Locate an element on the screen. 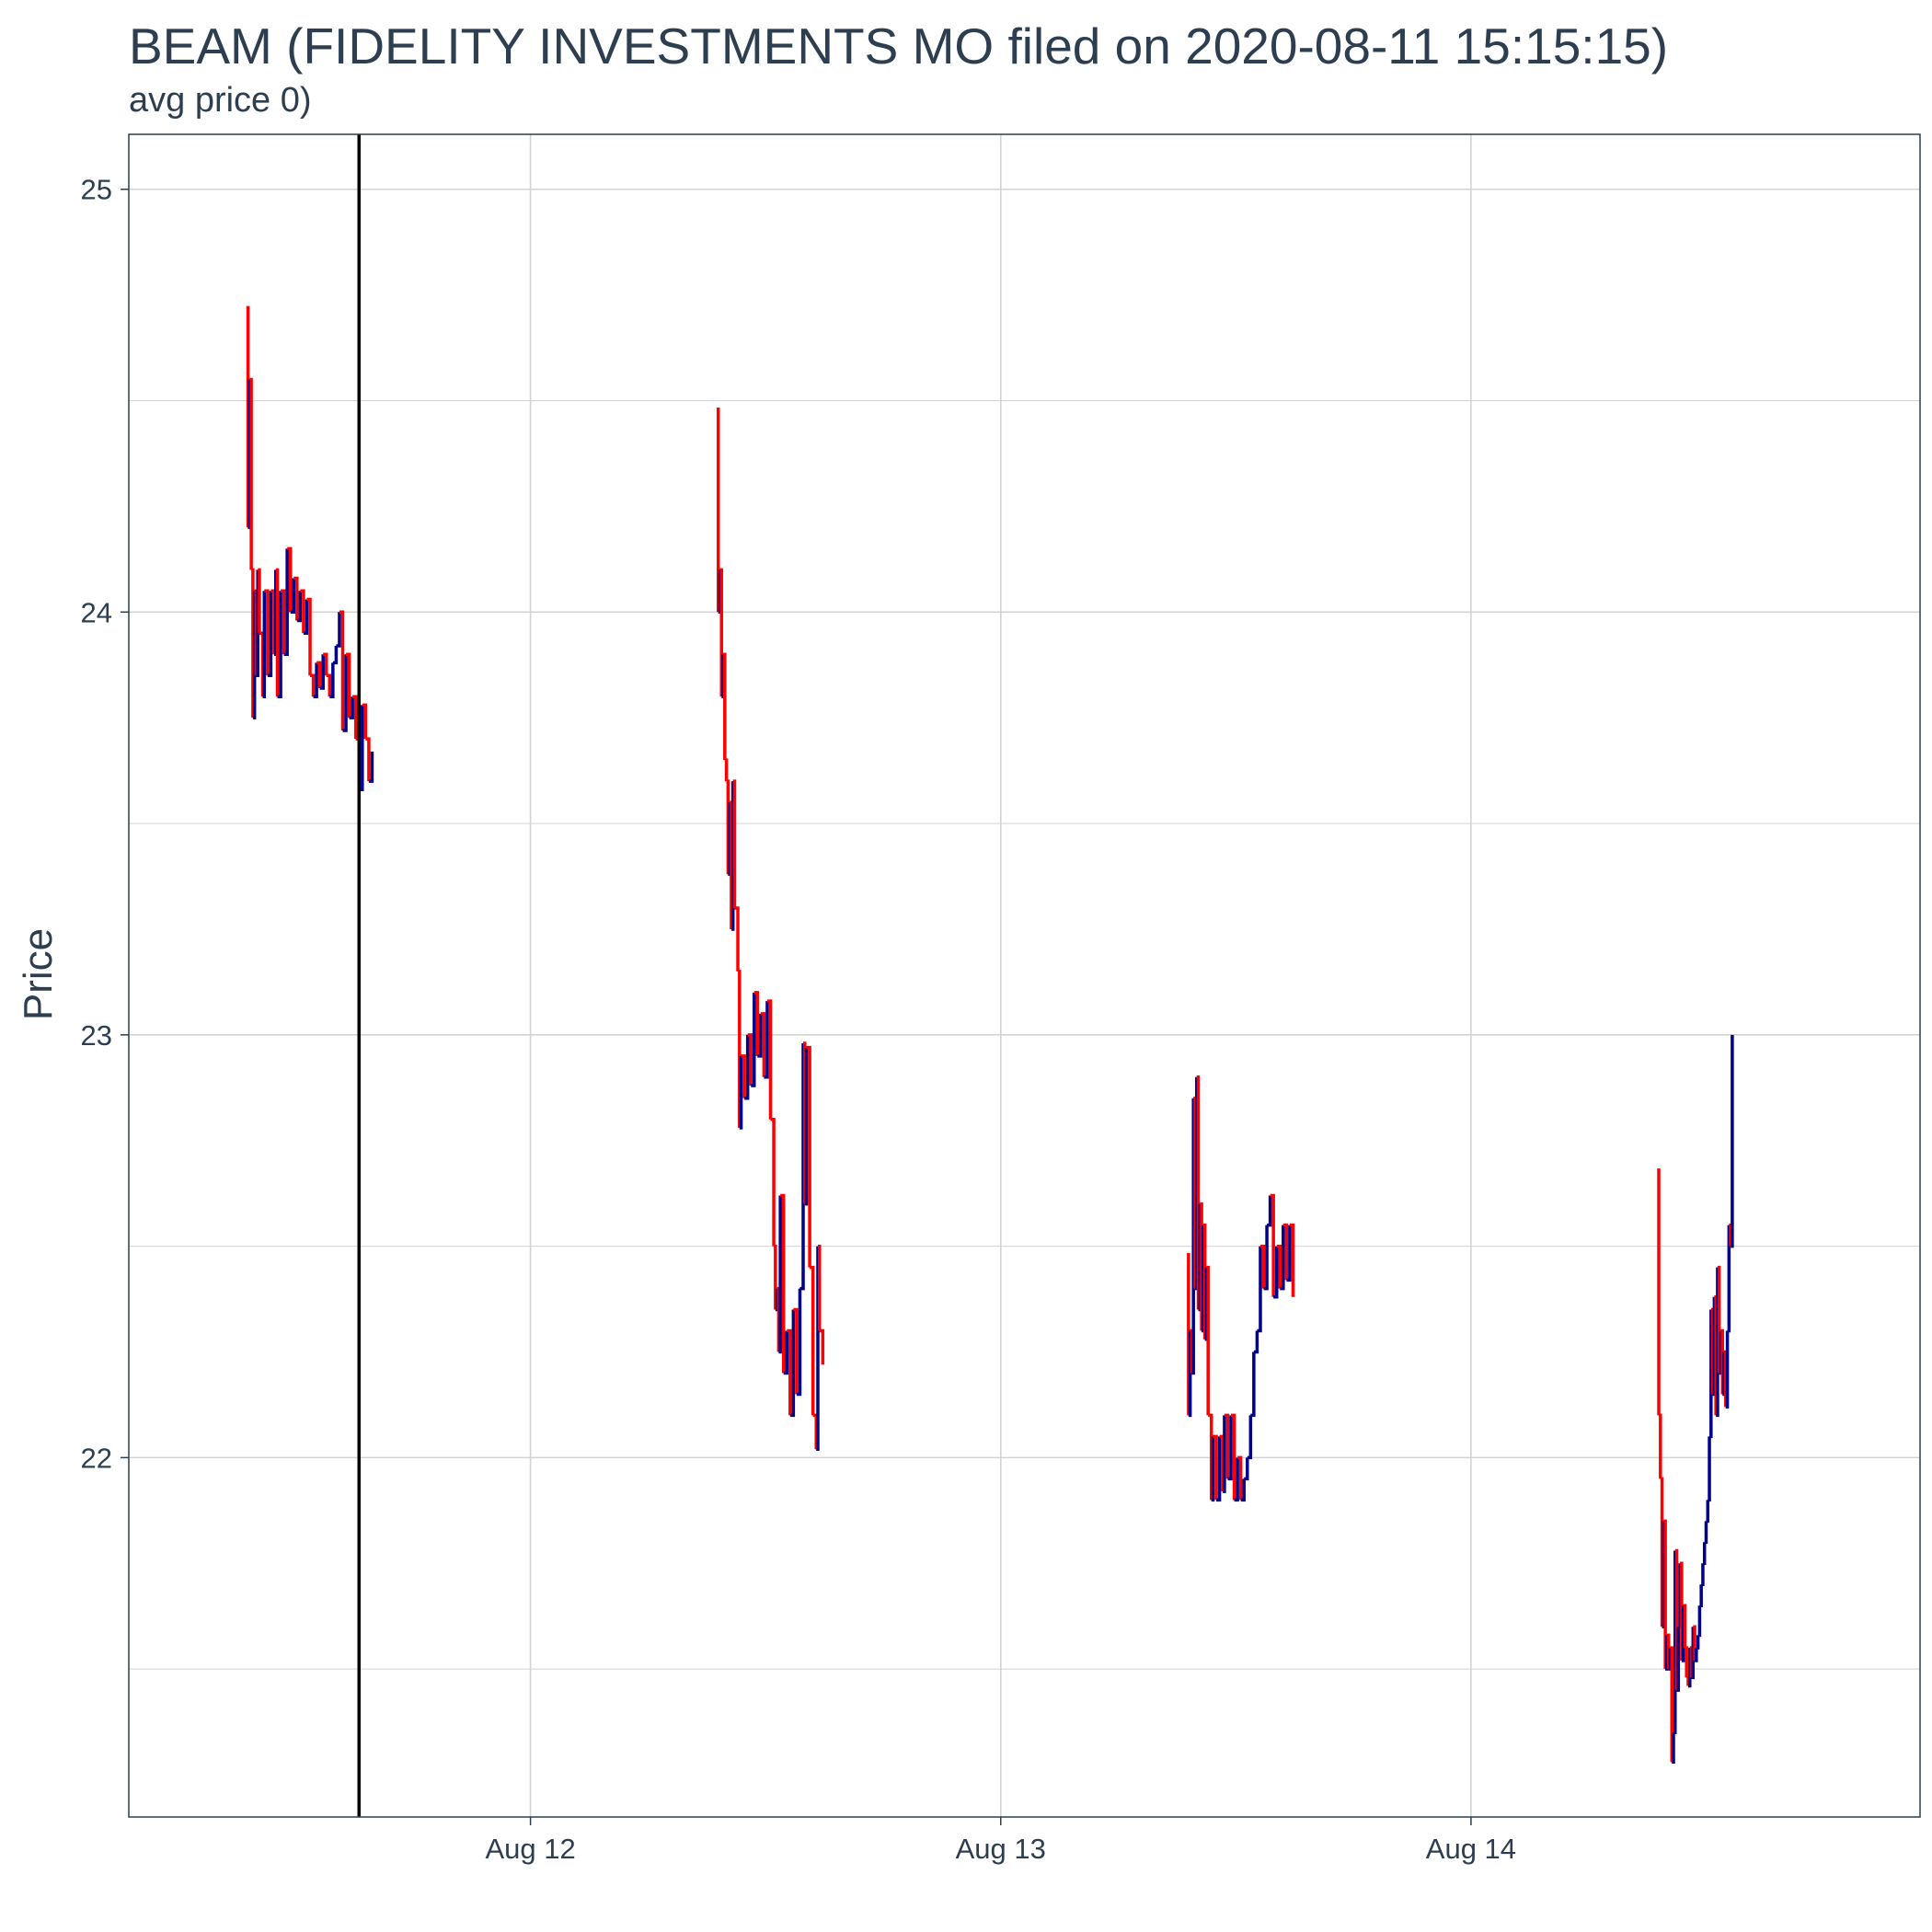 The height and width of the screenshot is (1932, 1932). y-tick-label: 24 is located at coordinates (96, 612).